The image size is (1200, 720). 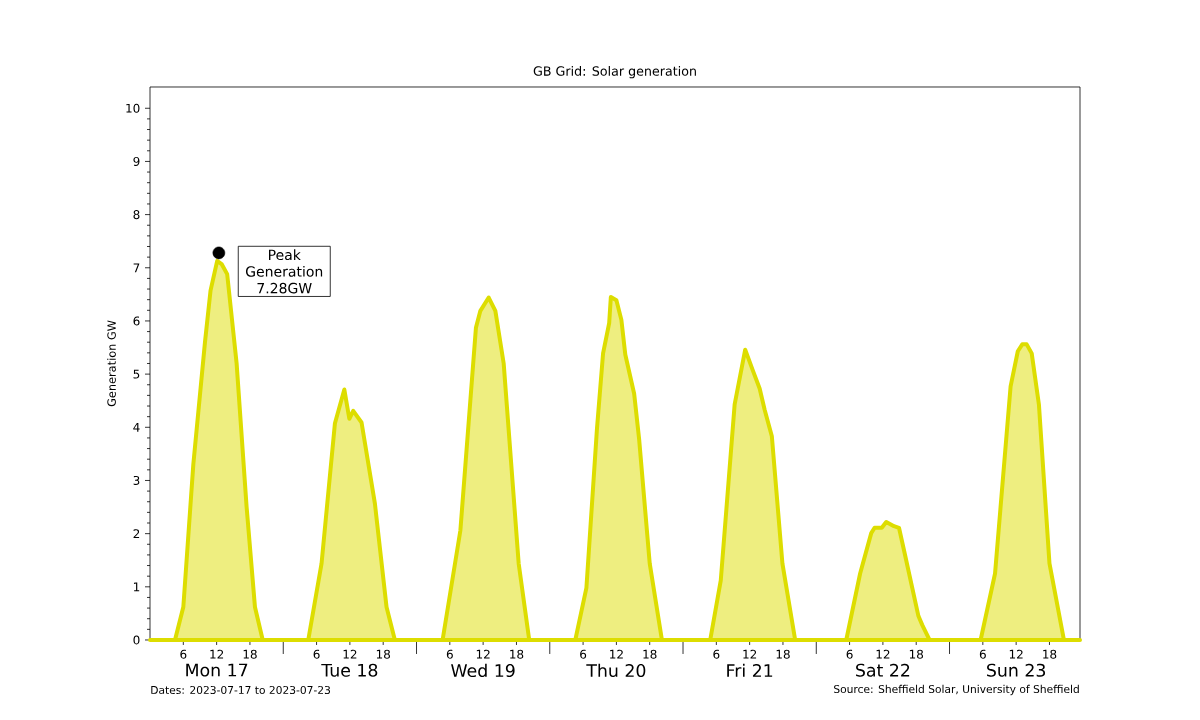 I want to click on annotation: Thu 20, so click(x=616, y=670).